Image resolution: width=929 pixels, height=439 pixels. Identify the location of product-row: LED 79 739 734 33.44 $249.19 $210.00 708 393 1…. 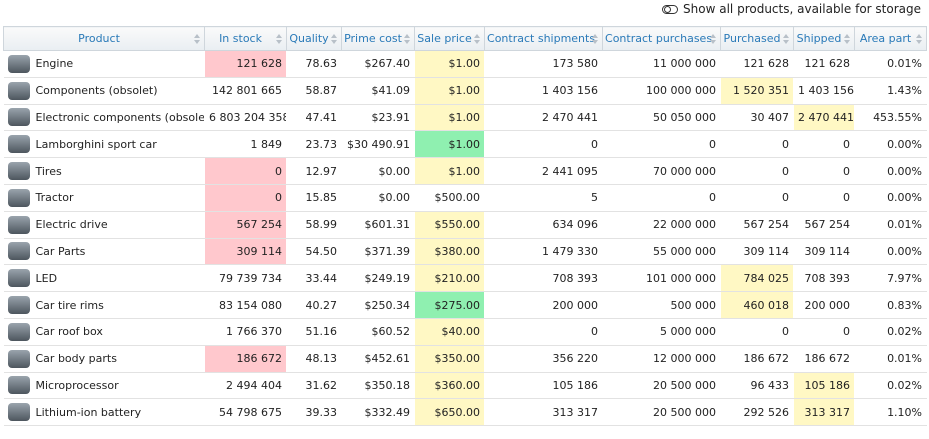
(465, 278).